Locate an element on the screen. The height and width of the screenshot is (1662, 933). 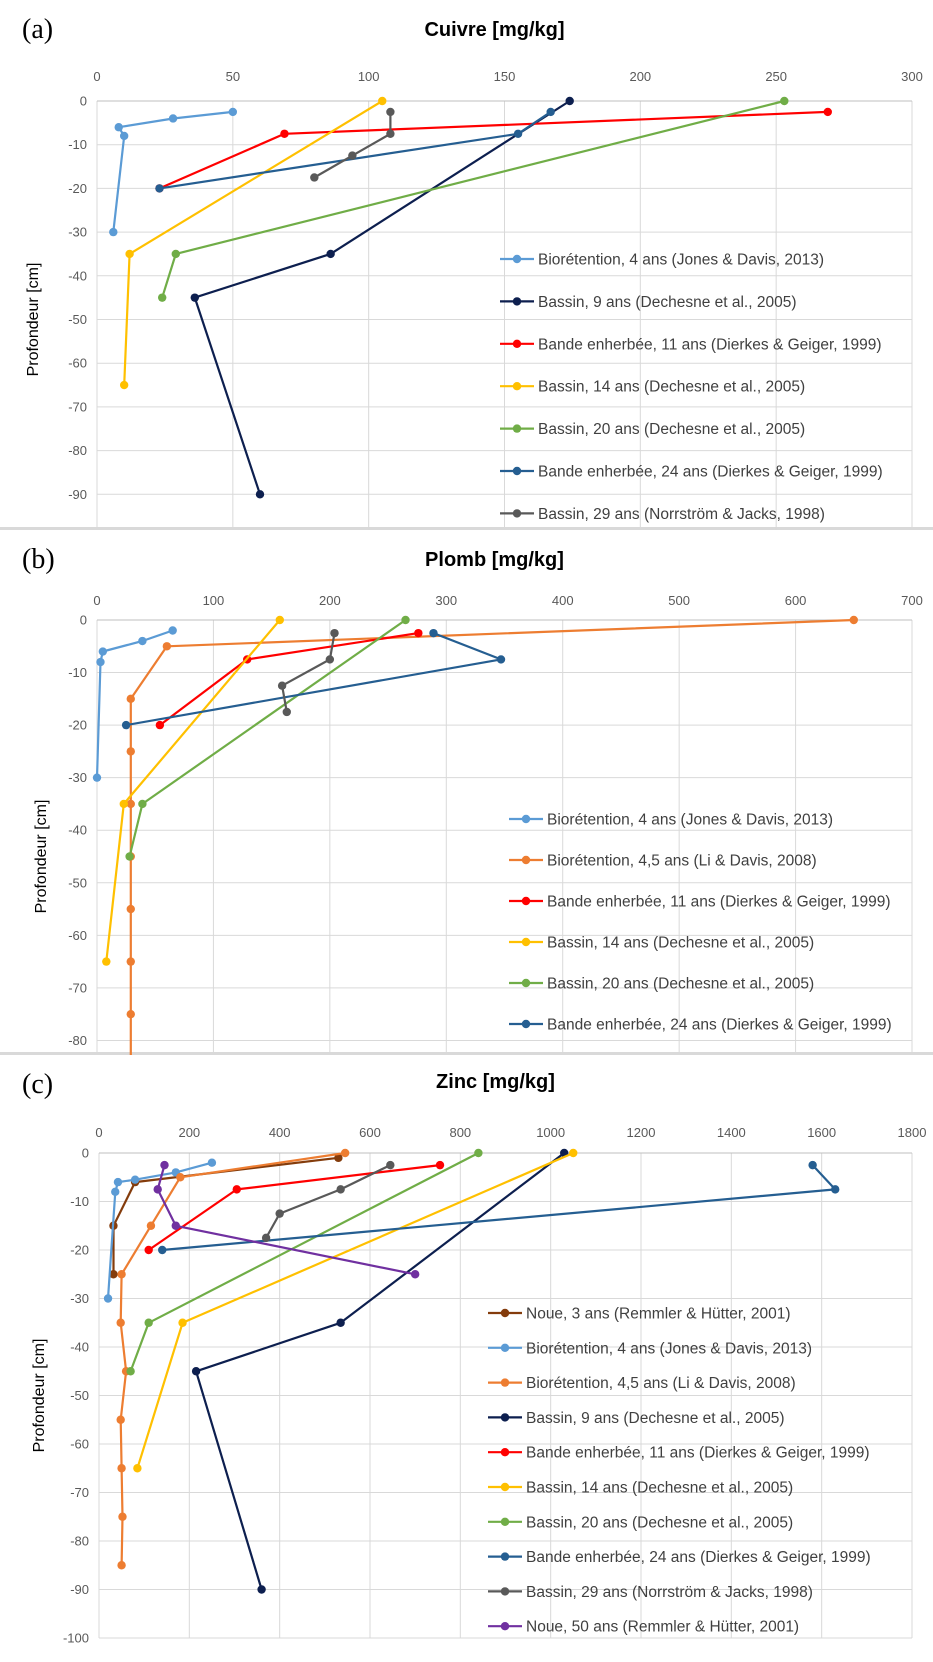
y-axis-label: Profondeur [cm] is located at coordinates (33, 320).